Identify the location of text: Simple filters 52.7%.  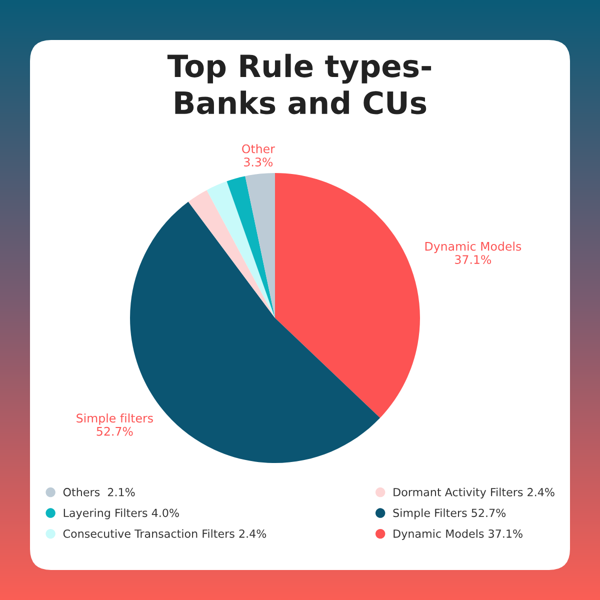
(114, 424).